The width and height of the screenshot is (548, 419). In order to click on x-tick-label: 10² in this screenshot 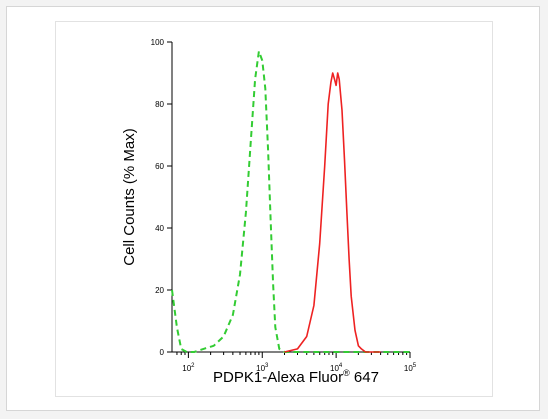, I will do `click(188, 368)`.